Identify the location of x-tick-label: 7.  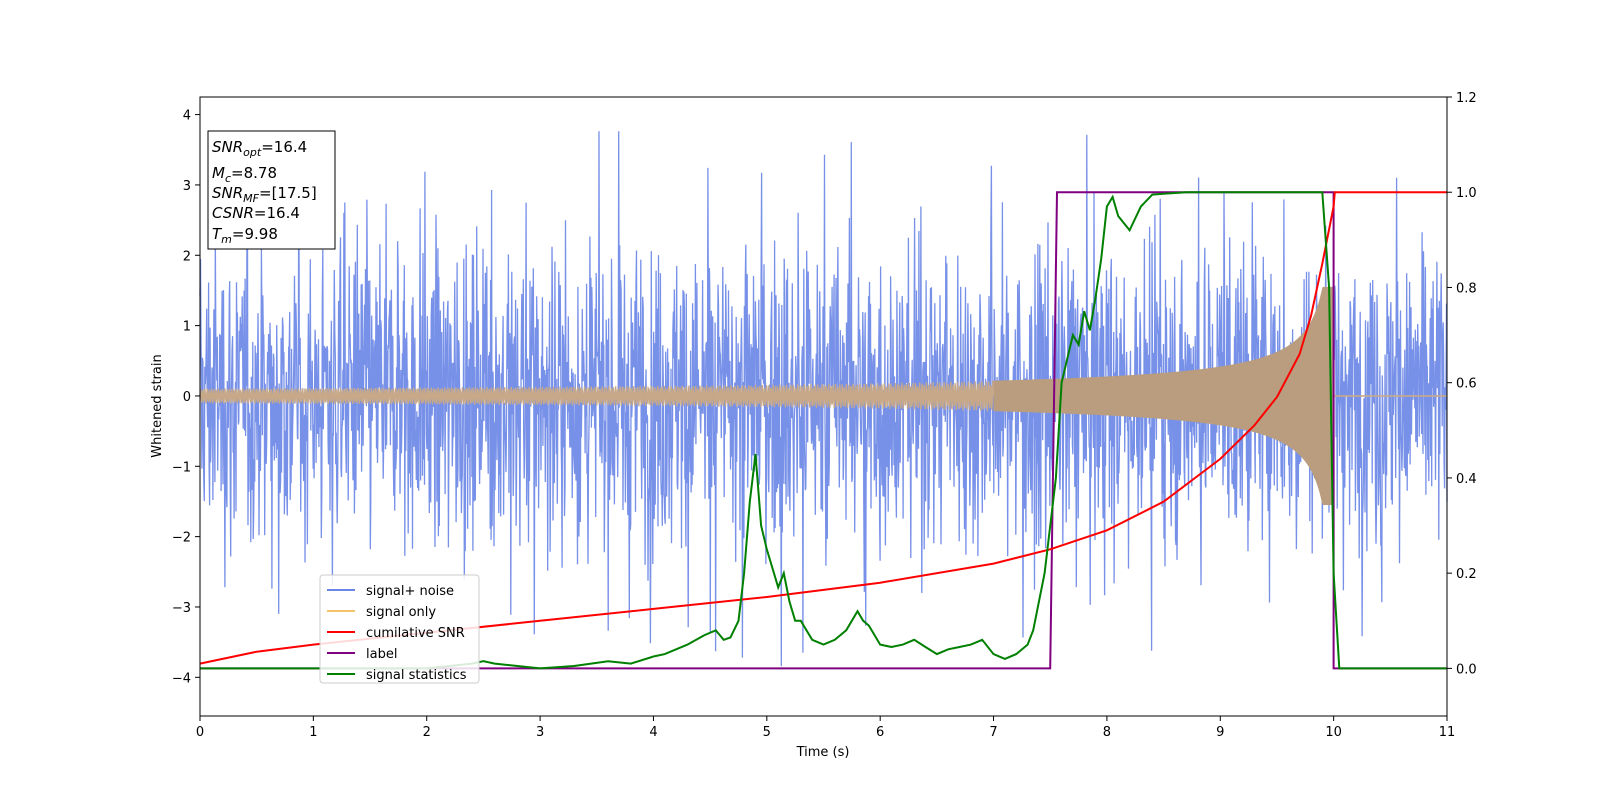
(993, 732).